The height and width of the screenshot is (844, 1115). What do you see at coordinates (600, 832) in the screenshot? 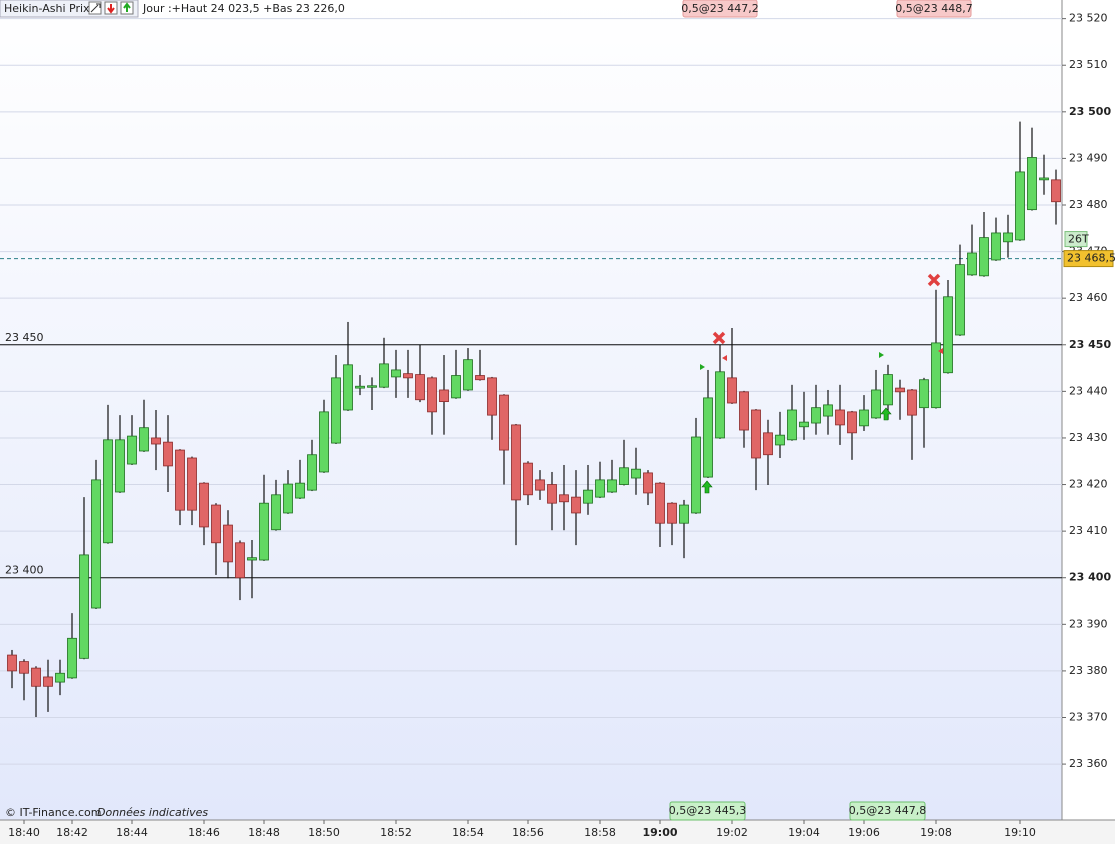
I see `x-tick-label: 18:58` at bounding box center [600, 832].